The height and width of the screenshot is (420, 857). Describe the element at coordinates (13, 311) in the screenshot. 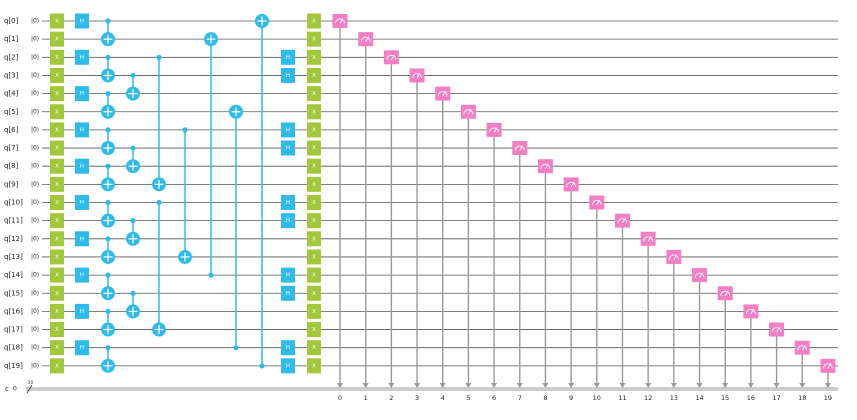

I see `qubit-label: q[16]` at that location.